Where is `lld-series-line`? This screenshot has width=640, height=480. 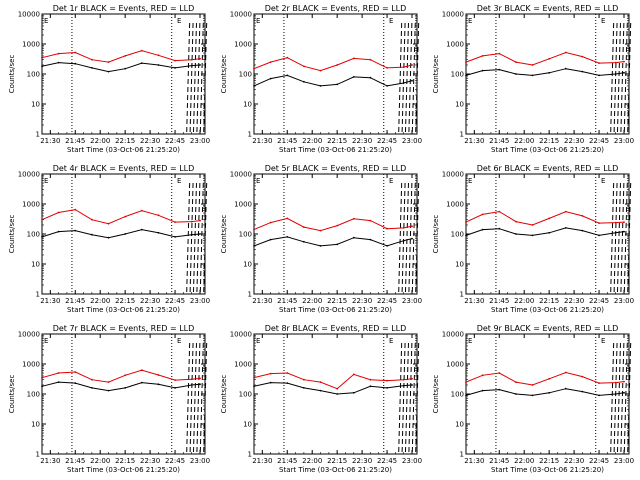 lld-series-line is located at coordinates (121, 376).